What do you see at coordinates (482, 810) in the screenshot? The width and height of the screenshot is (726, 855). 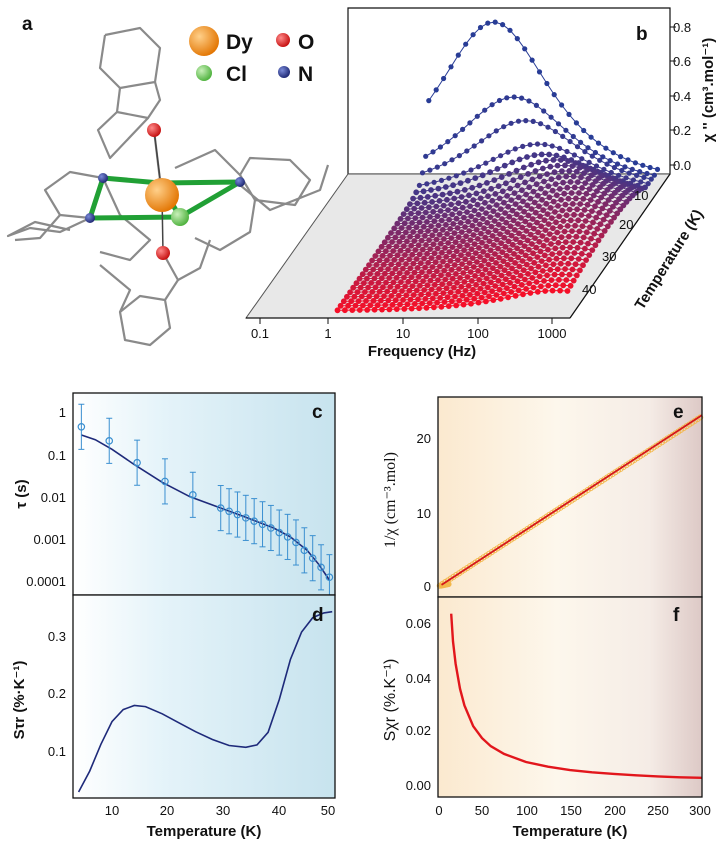 I see `f-x-tick-1: 50` at bounding box center [482, 810].